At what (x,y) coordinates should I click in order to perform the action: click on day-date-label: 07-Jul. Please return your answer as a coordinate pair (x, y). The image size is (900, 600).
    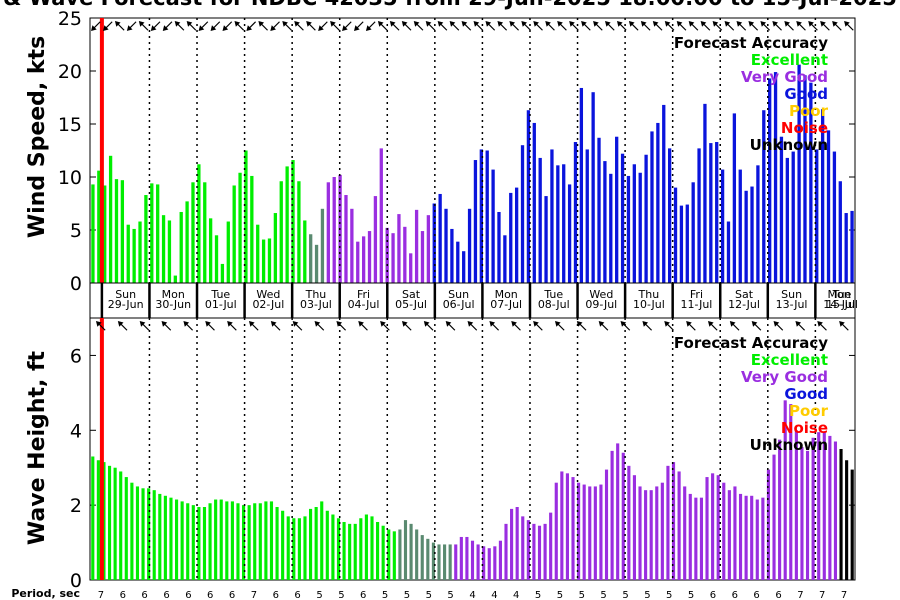
    Looking at the image, I should click on (506, 304).